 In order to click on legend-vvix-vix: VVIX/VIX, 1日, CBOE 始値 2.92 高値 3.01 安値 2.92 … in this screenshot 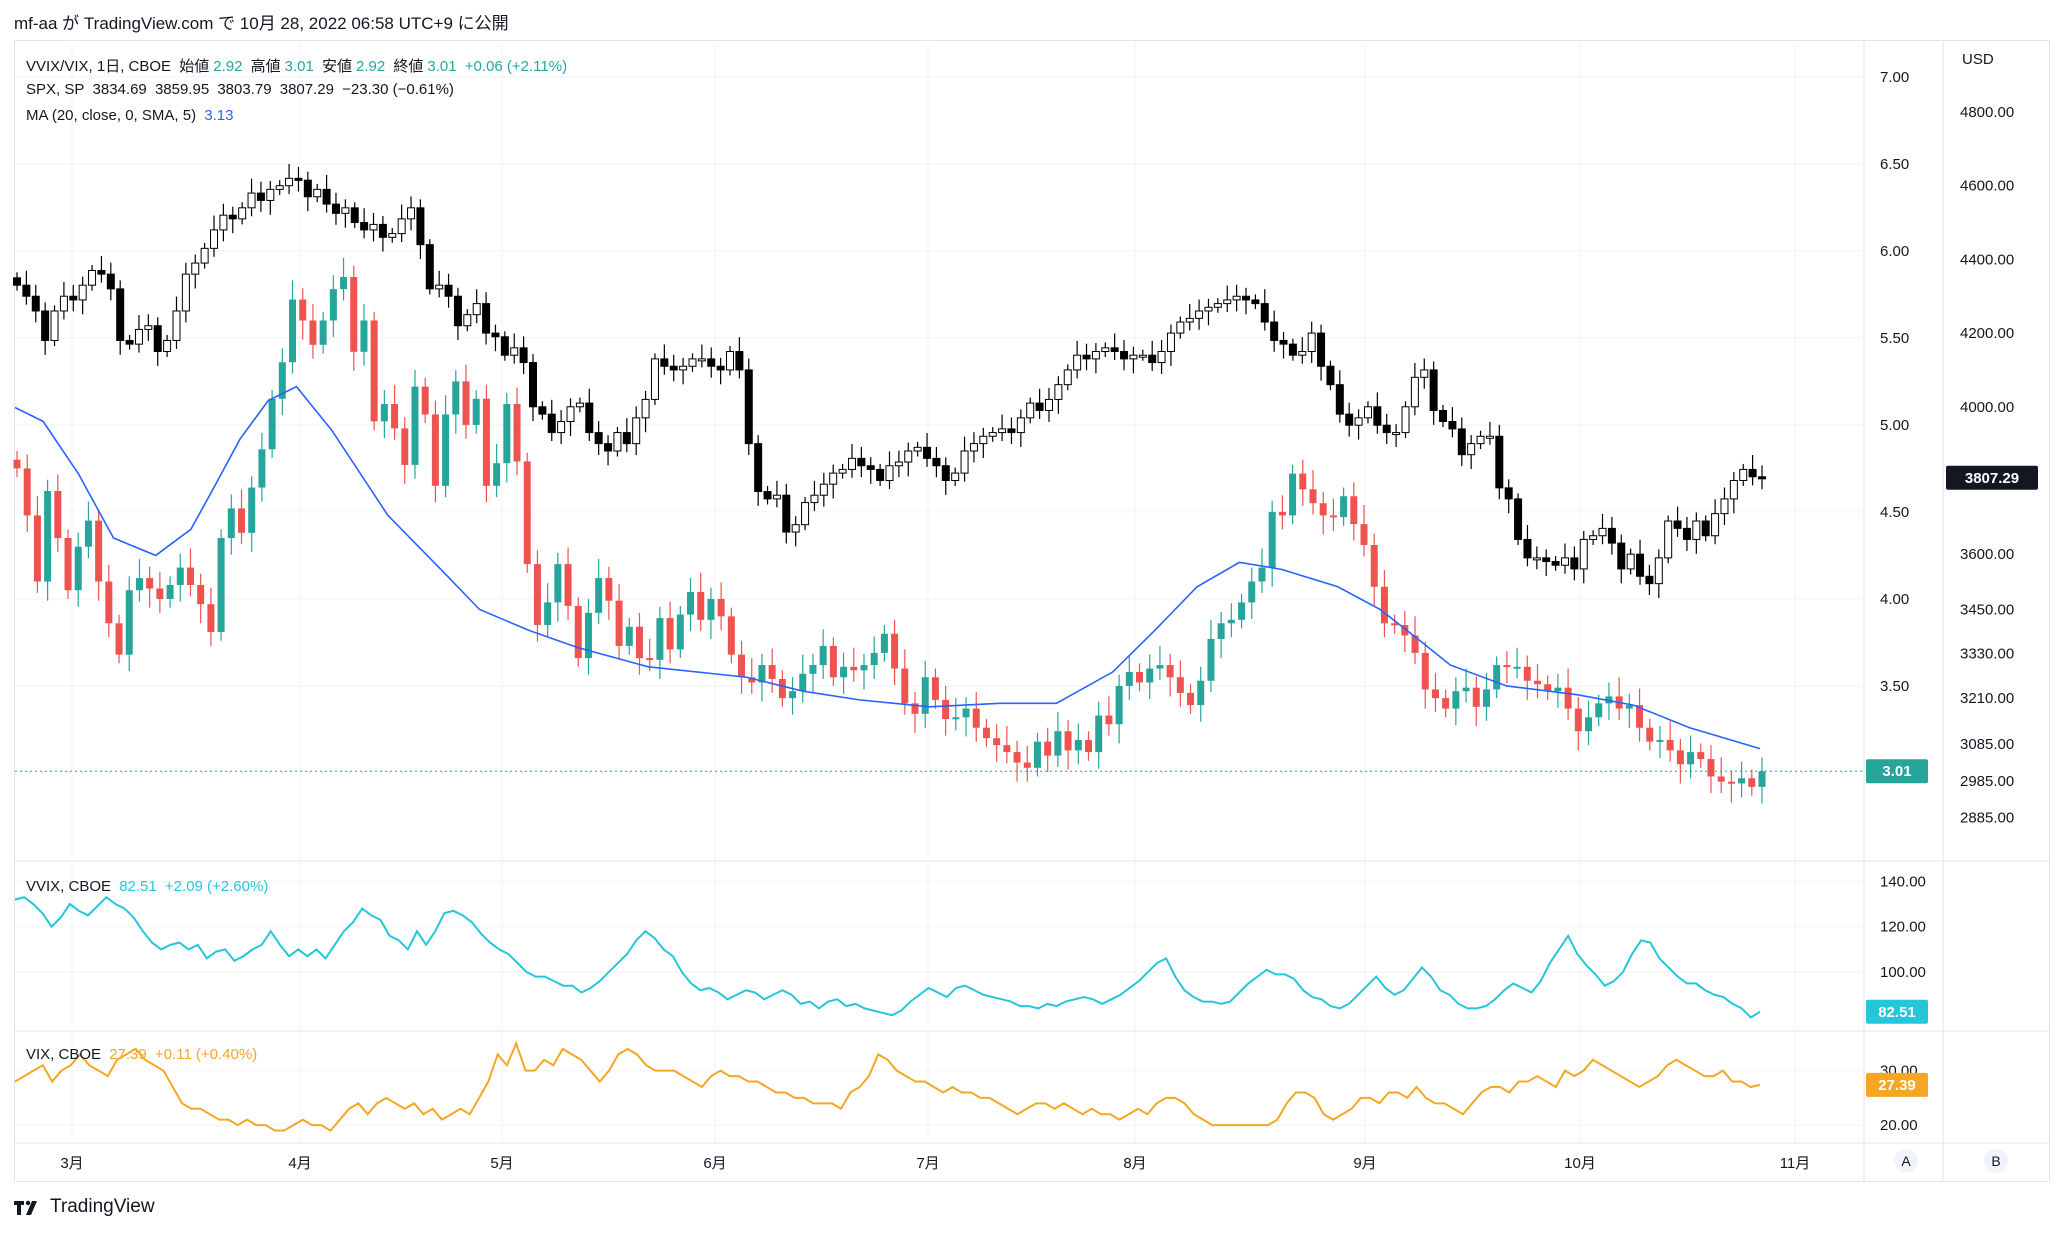, I will do `click(298, 65)`.